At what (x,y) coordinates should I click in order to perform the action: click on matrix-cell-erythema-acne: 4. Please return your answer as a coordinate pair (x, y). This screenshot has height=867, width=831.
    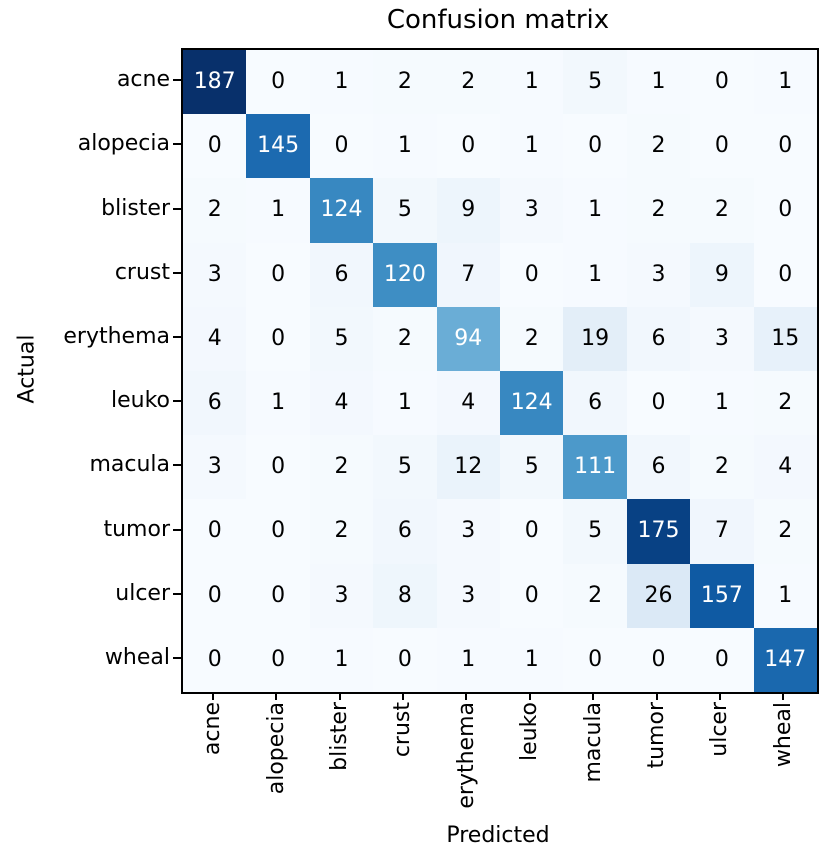
    Looking at the image, I should click on (215, 338).